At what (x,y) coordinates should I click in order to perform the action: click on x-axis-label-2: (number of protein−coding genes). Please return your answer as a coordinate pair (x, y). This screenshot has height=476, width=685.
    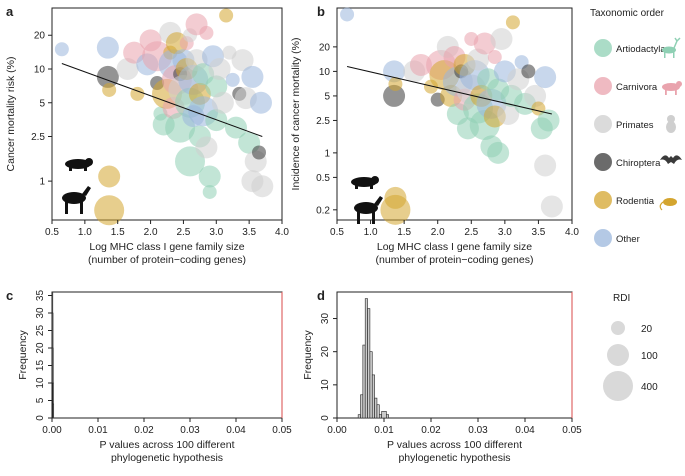
    Looking at the image, I should click on (455, 260).